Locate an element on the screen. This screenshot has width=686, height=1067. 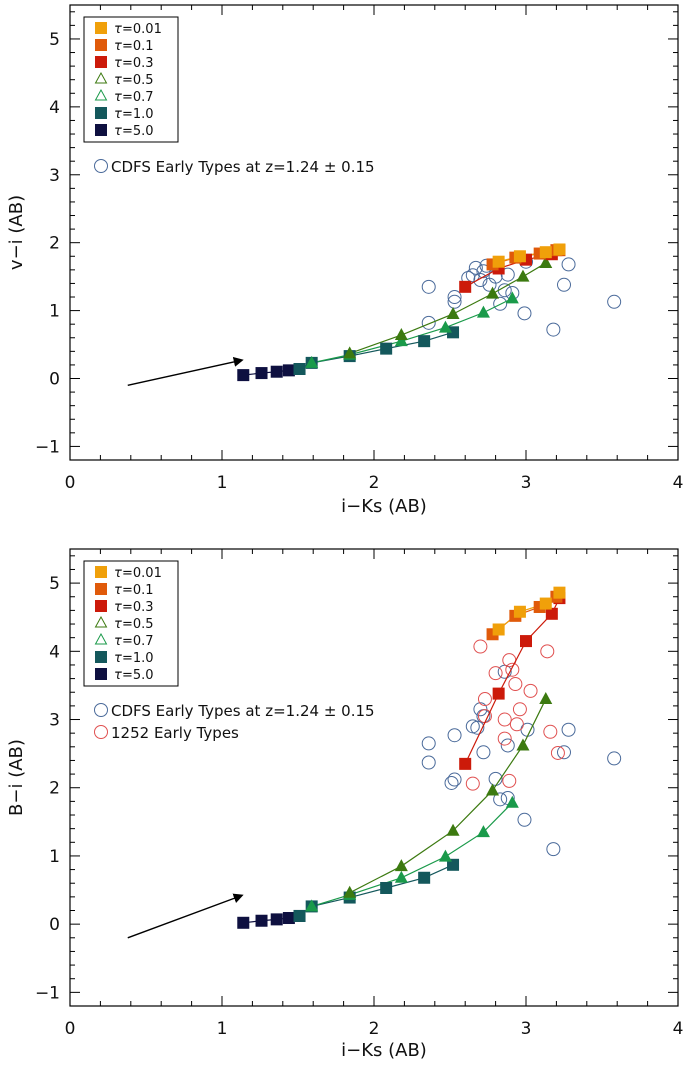
y-tick-label: 5 is located at coordinates (54, 584).